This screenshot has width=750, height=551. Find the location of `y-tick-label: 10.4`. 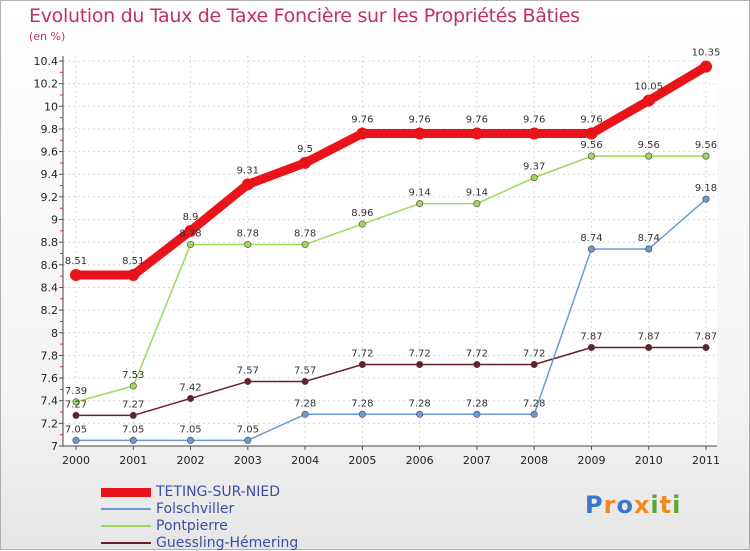

y-tick-label: 10.4 is located at coordinates (46, 61).